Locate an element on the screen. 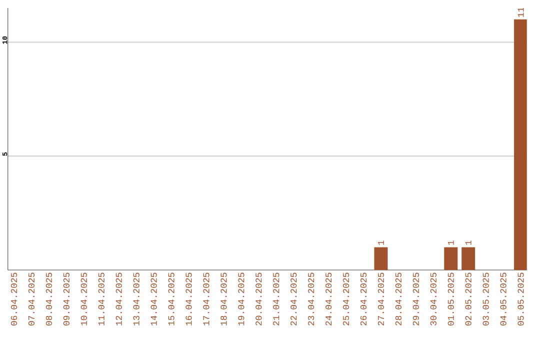  x-tick-label: 27.04.2025 is located at coordinates (381, 299).